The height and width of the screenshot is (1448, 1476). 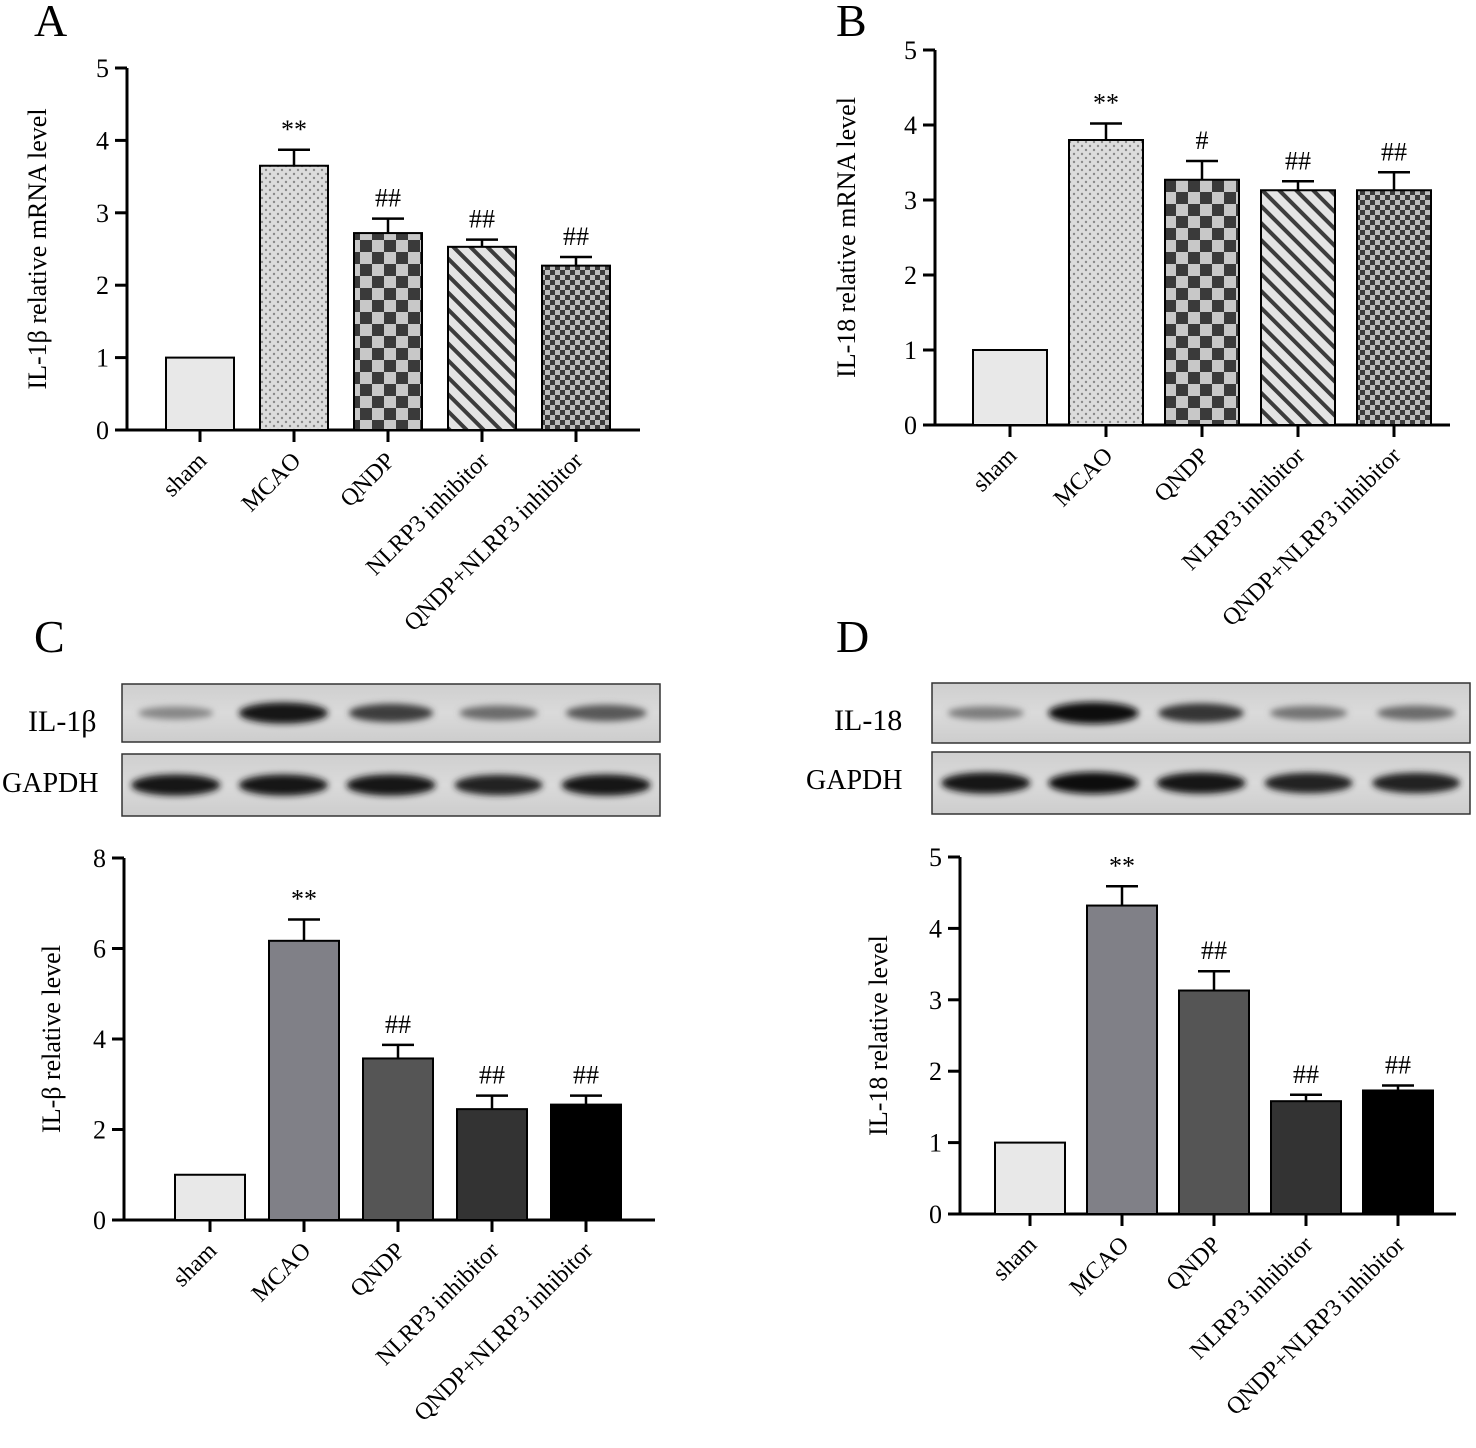 What do you see at coordinates (878, 1035) in the screenshot?
I see `y-axis-label-d: IL-18 relative level` at bounding box center [878, 1035].